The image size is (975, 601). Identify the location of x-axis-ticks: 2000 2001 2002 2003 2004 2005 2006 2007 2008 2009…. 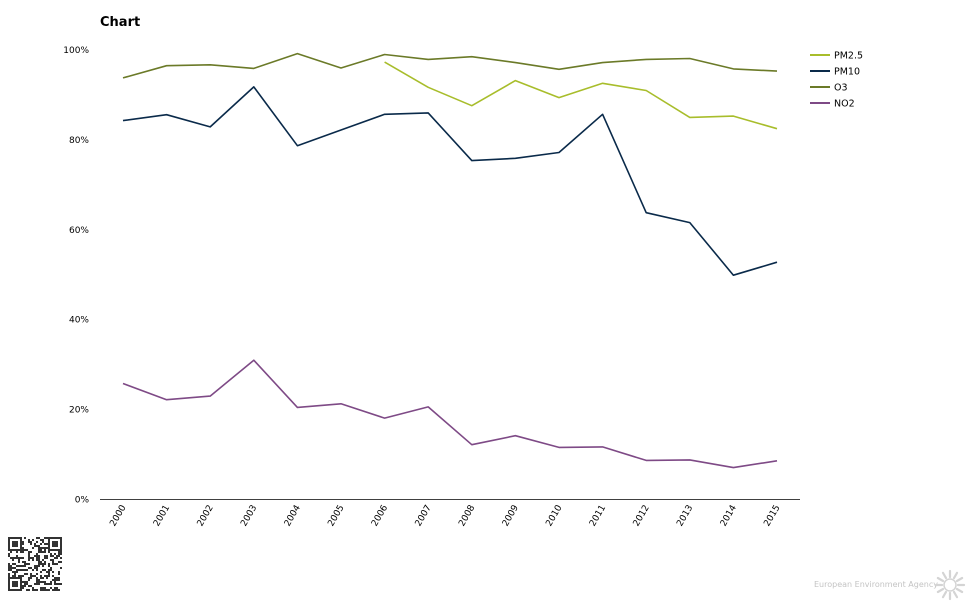
(445, 515).